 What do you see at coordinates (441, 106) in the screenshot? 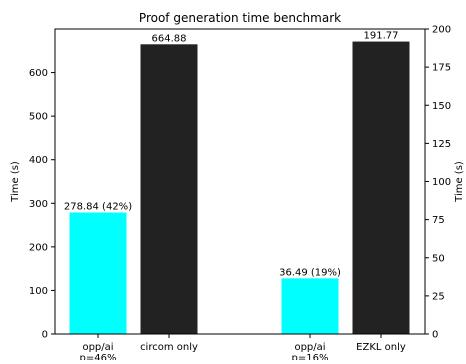
I see `right-tick-label: 150` at bounding box center [441, 106].